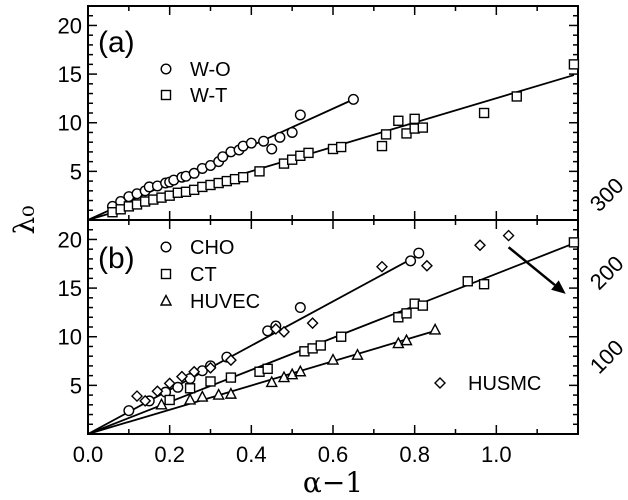 This screenshot has width=628, height=500. Describe the element at coordinates (166, 299) in the screenshot. I see `legend-marker-huvec` at that location.